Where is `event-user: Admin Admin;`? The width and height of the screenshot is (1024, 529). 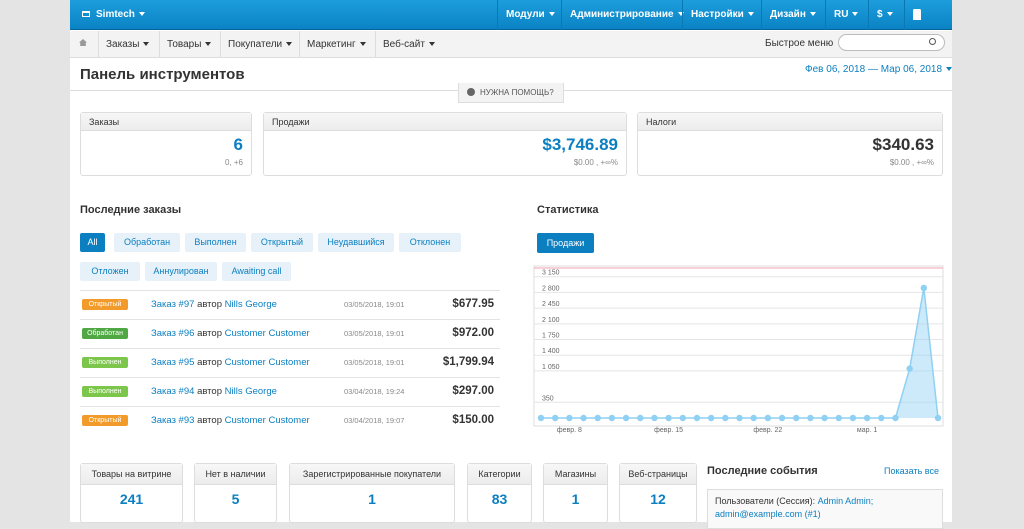
event-user: Admin Admin; is located at coordinates (845, 501).